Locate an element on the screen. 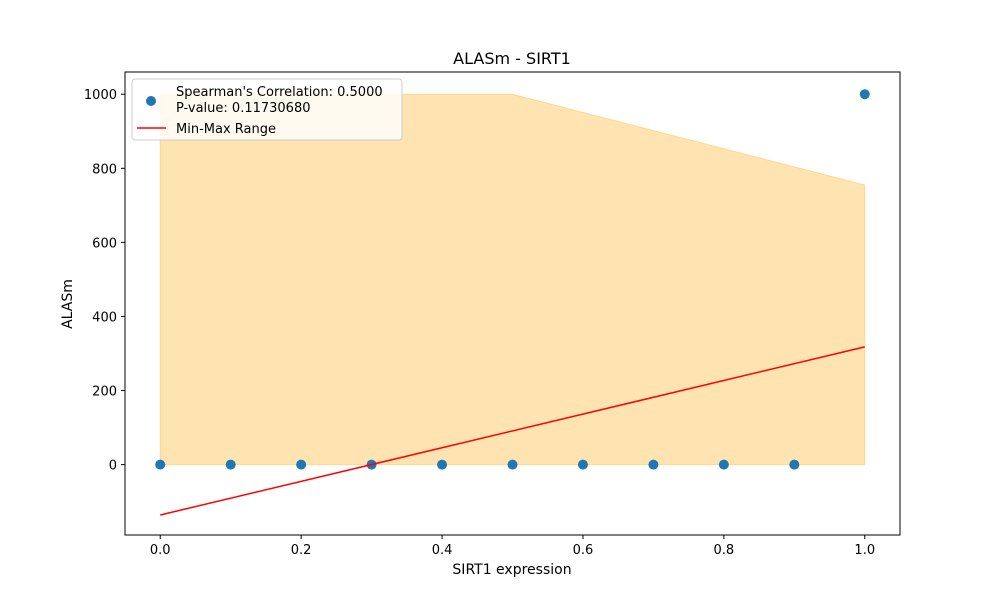 This screenshot has width=1000, height=600. legend-scatter-label-line1: Spearman's Correlation: 0.5000 is located at coordinates (279, 92).